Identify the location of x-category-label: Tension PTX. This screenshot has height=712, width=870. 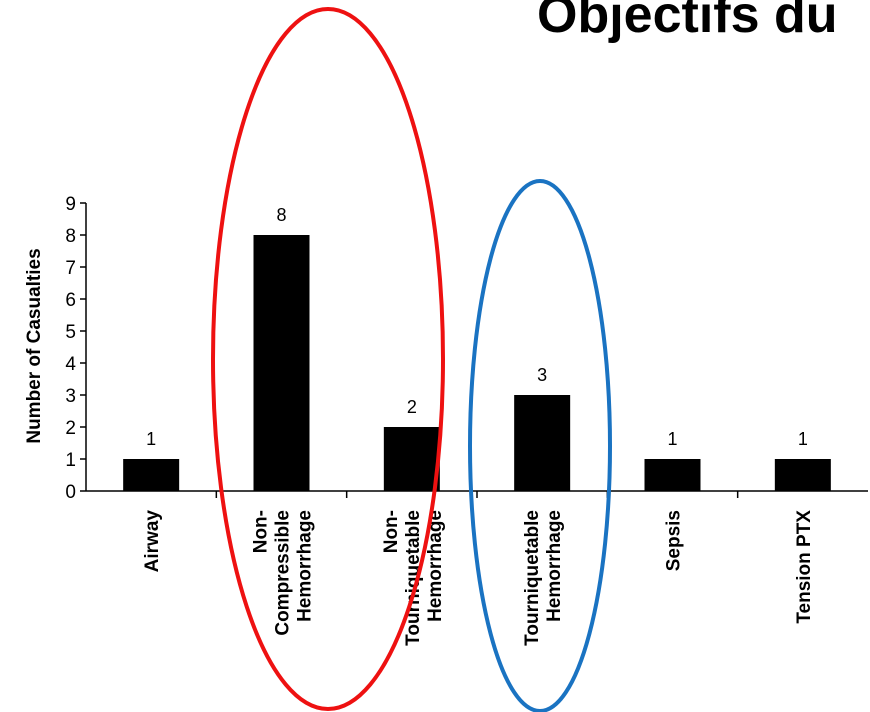
(804, 567).